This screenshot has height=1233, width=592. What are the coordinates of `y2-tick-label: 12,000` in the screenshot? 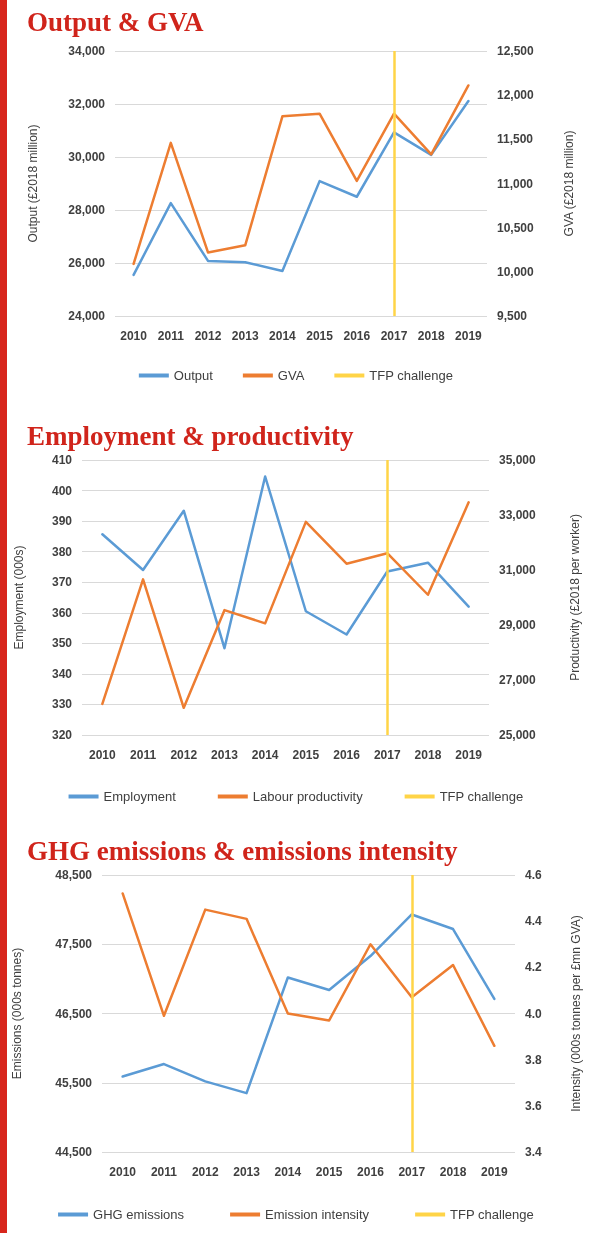 It's located at (516, 95).